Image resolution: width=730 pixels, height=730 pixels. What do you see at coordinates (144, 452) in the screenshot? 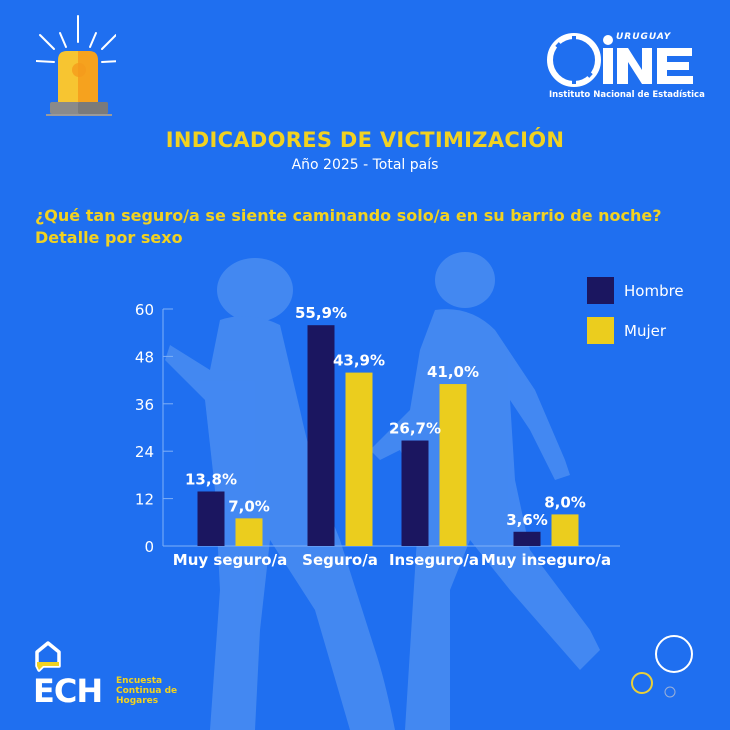
I see `y-tick-label: 24` at bounding box center [144, 452].